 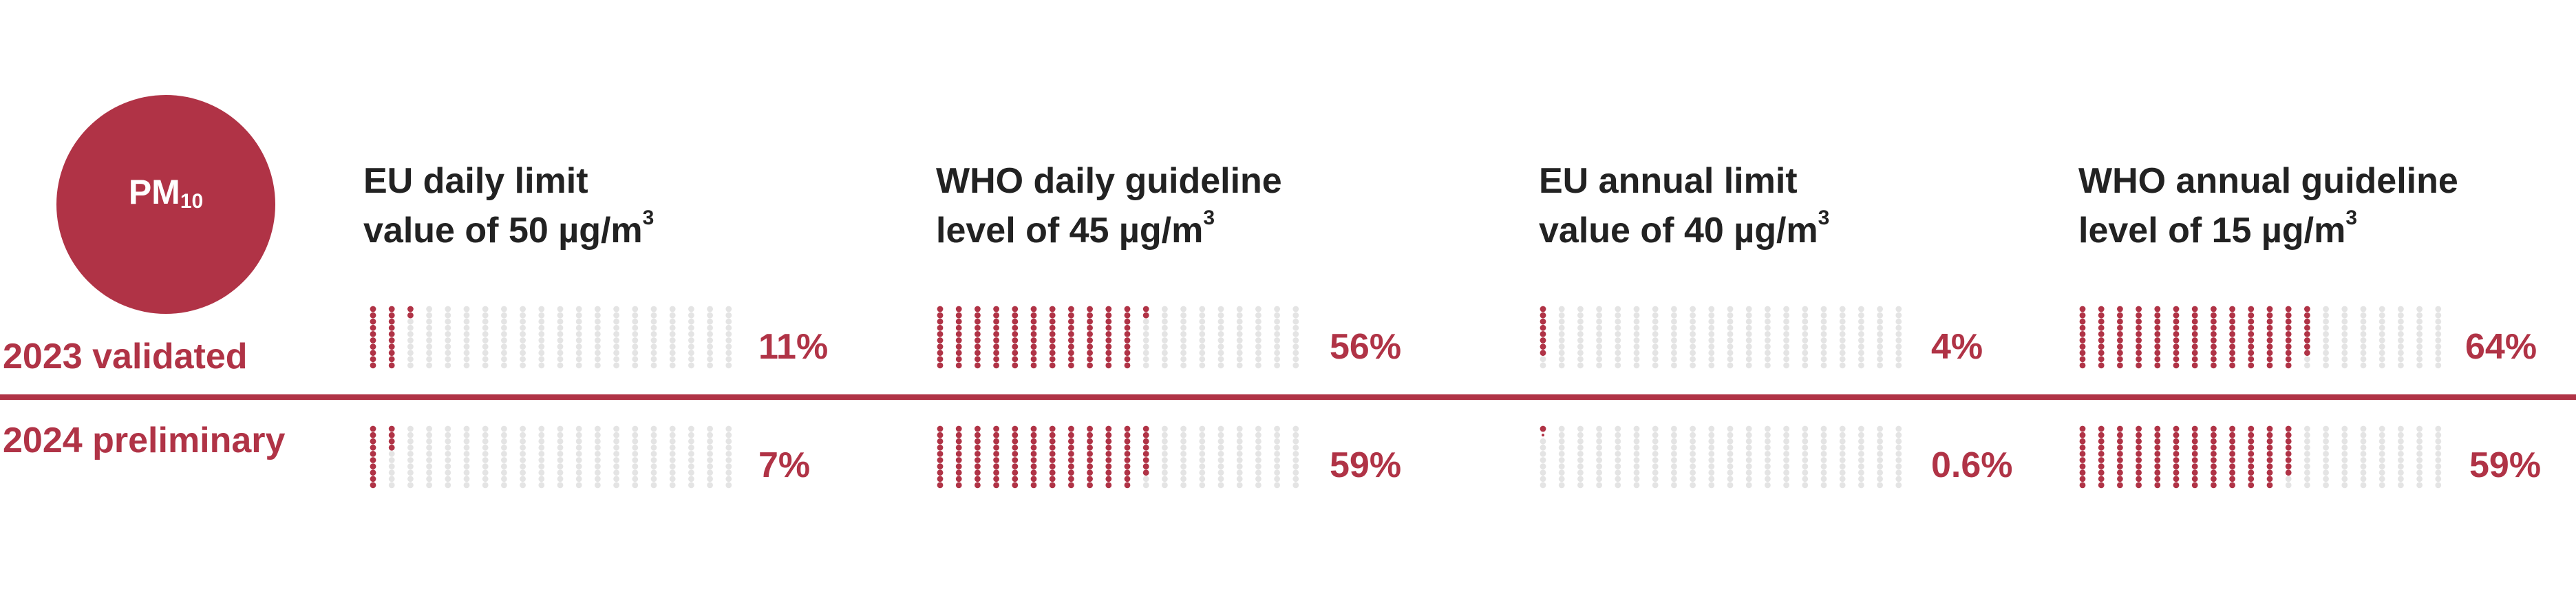 What do you see at coordinates (125, 357) in the screenshot?
I see `row-label-2023: 2023 validated` at bounding box center [125, 357].